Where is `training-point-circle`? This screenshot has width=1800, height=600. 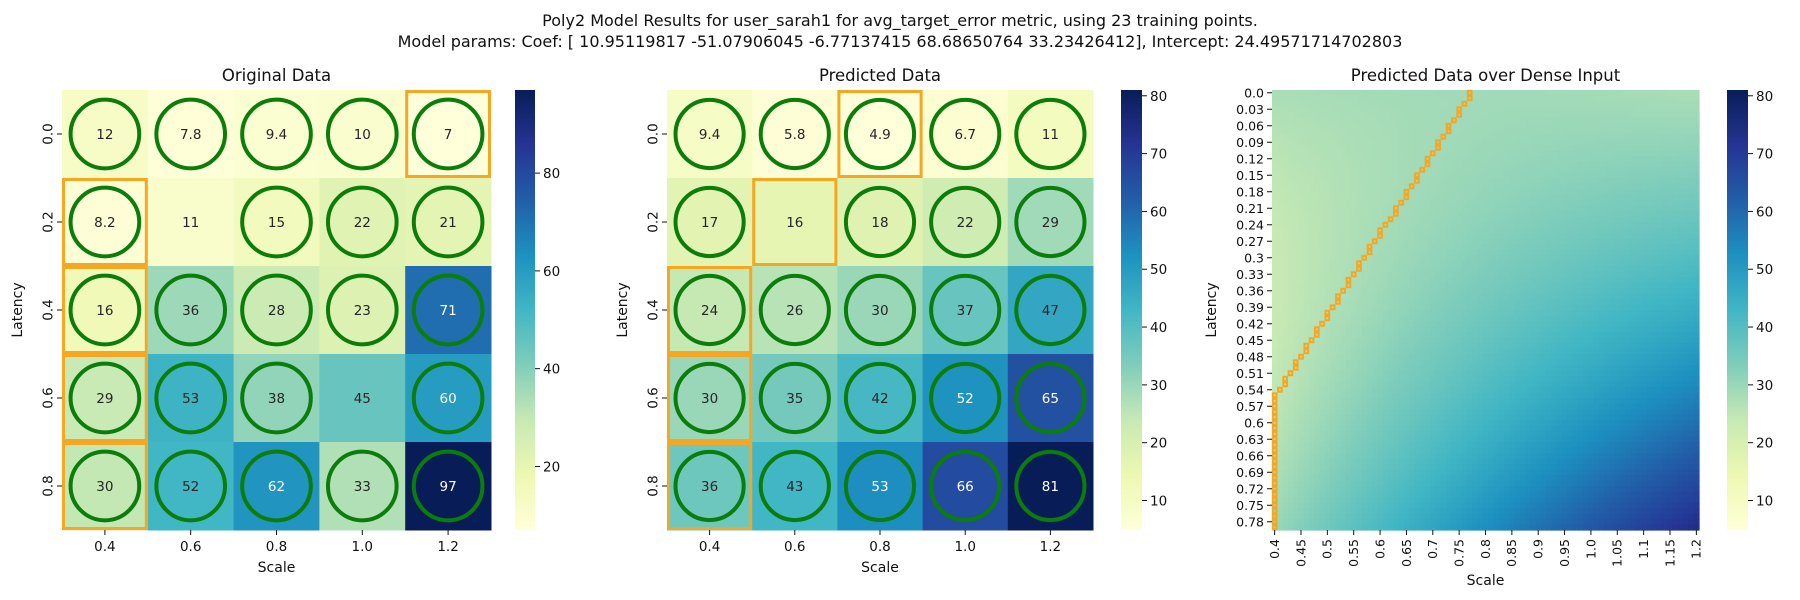
training-point-circle is located at coordinates (965, 222).